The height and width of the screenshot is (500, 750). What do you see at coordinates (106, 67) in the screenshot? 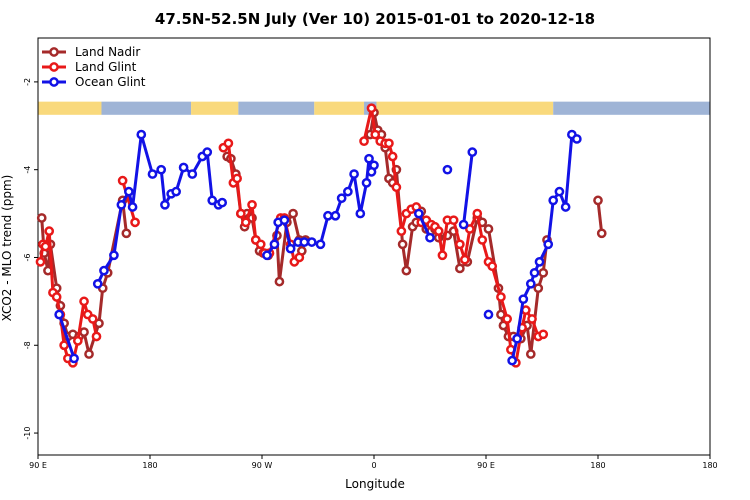
I see `legend-label: Land Glint` at bounding box center [106, 67].